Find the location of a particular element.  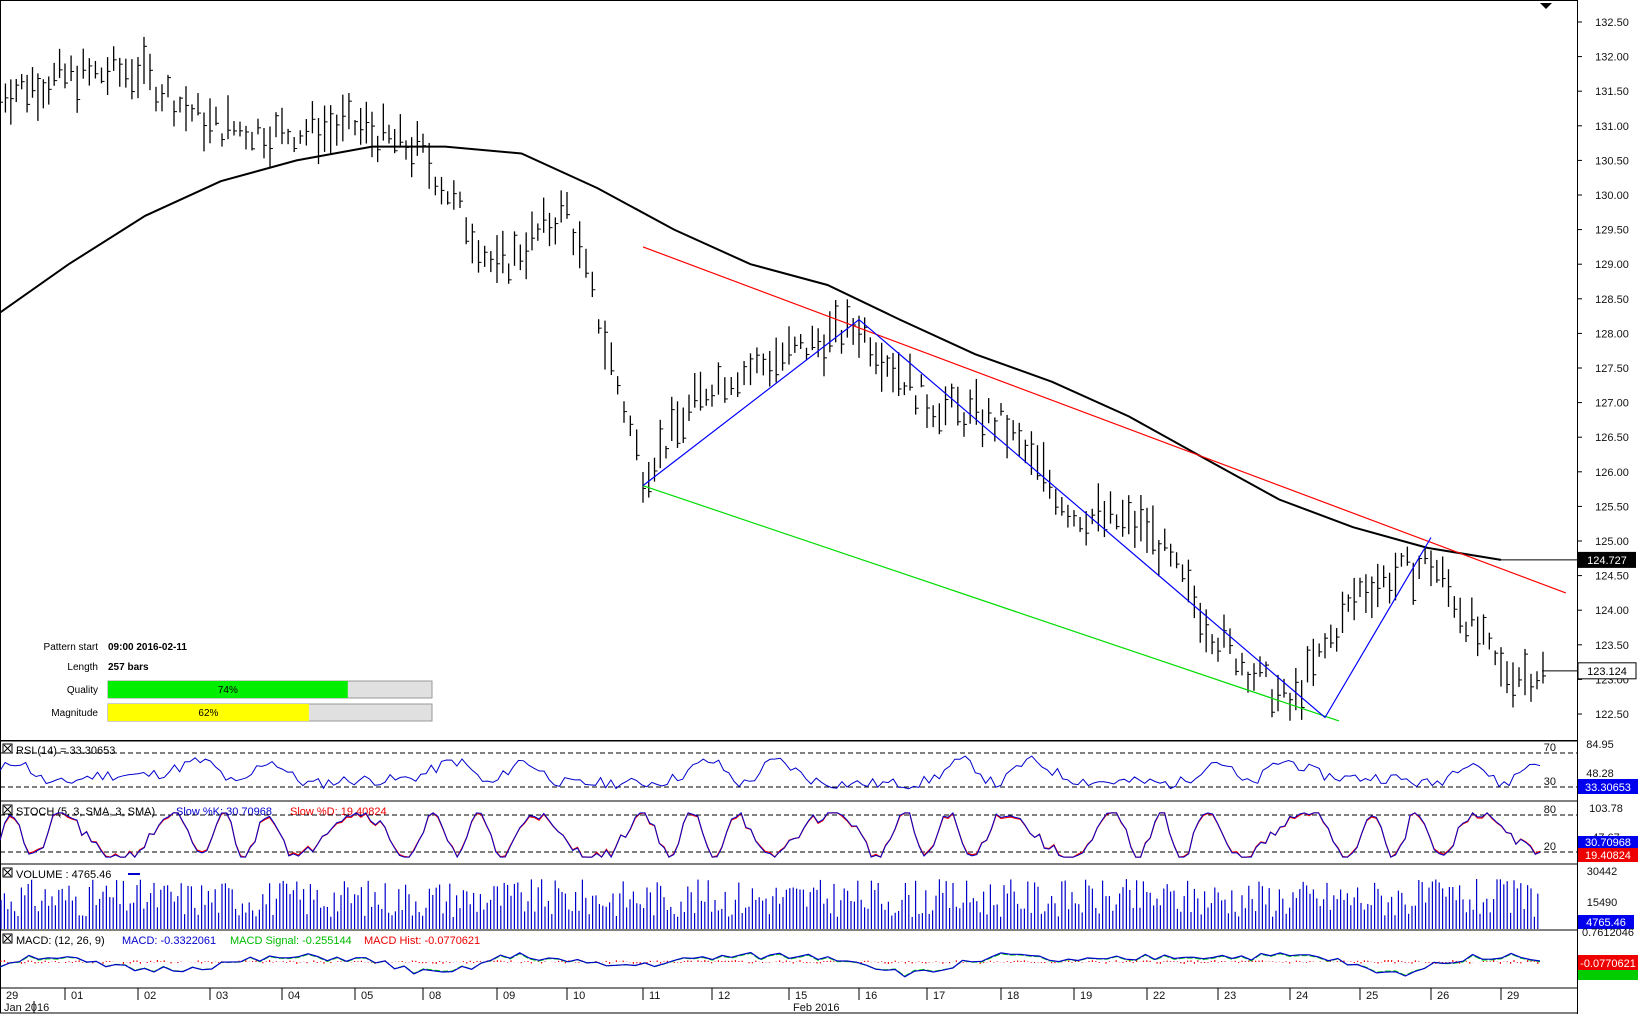

stoch-label: STOCH (5, 3, SMA, 3, SMA) is located at coordinates (85, 812).